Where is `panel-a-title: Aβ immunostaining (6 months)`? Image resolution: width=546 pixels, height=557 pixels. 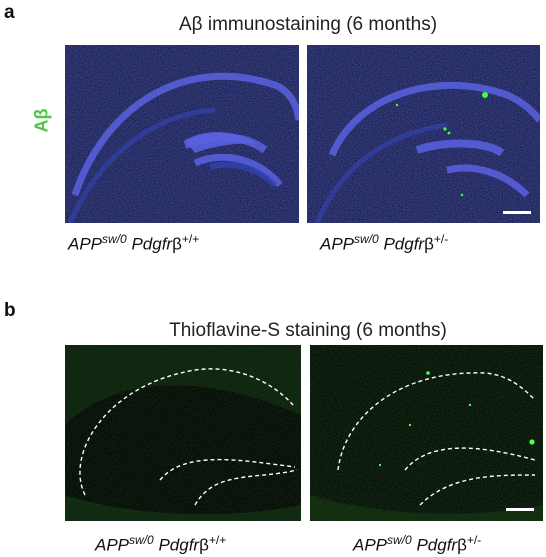
panel-a-title: Aβ immunostaining (6 months) is located at coordinates (308, 24).